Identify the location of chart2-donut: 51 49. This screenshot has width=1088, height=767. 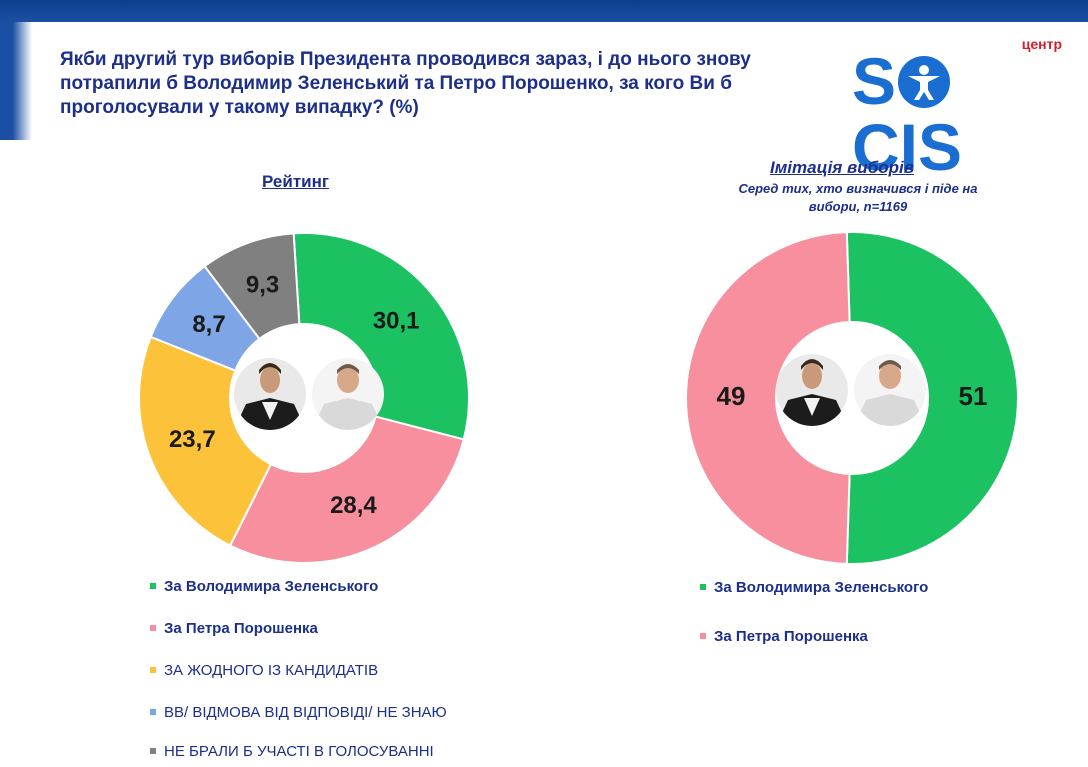
(852, 398).